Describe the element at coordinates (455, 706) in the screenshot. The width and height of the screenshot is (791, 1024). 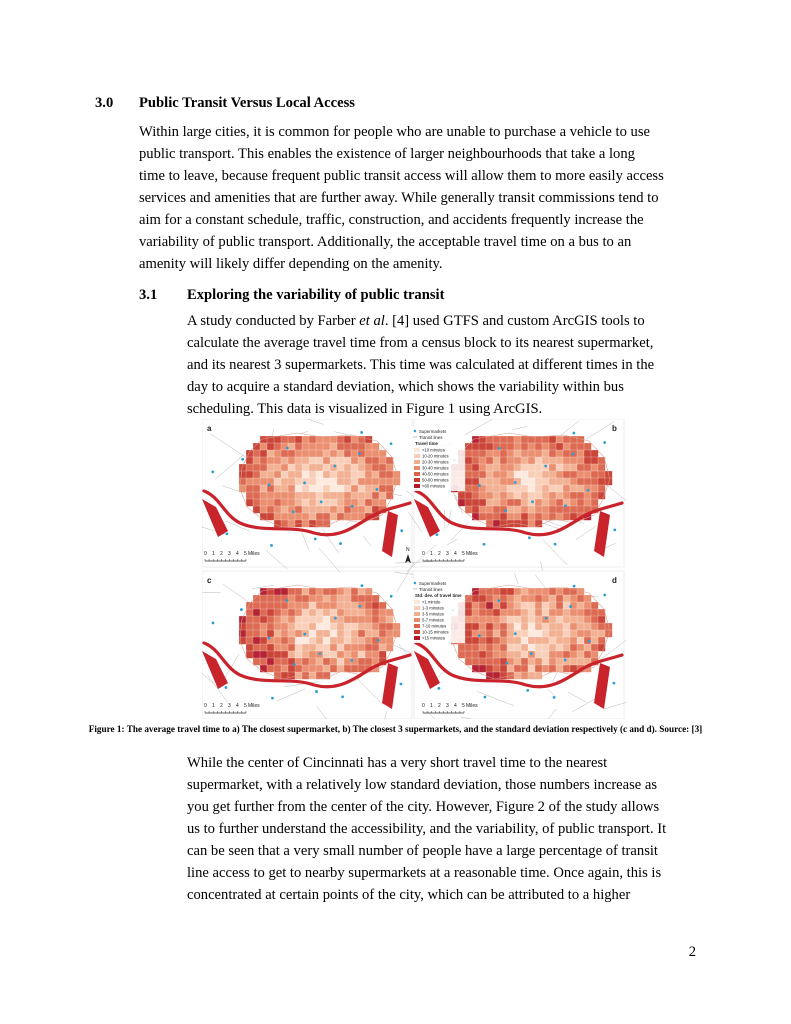
I see `scalebar-tick-label: 4` at that location.